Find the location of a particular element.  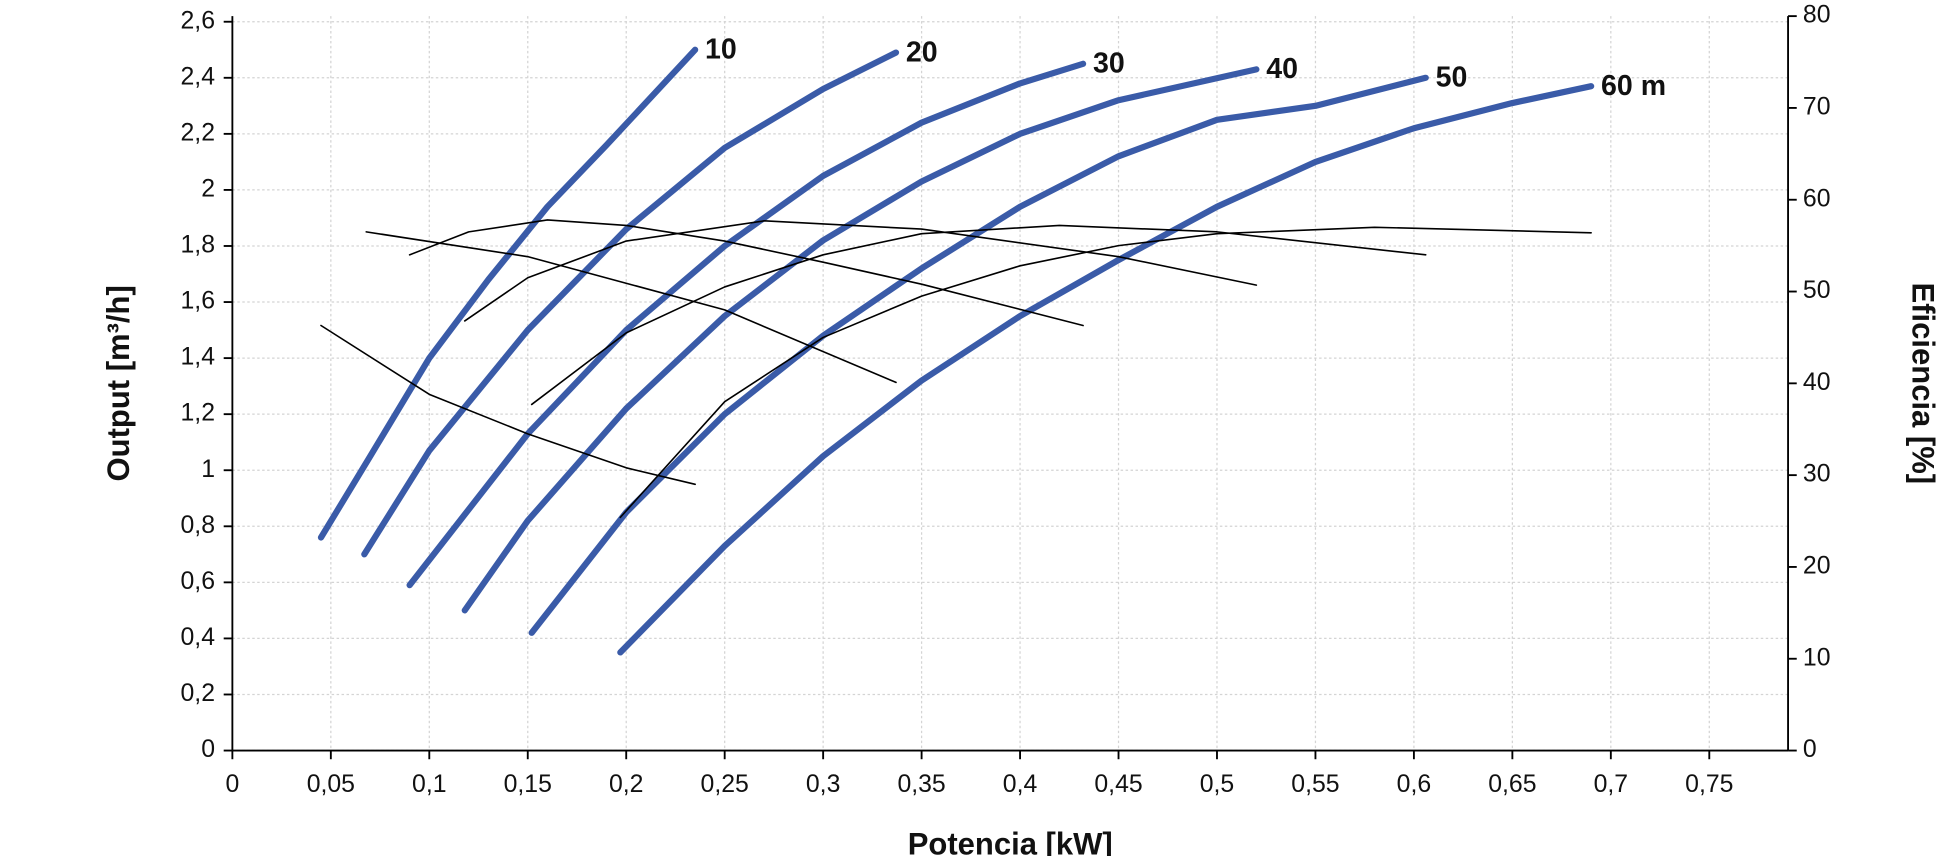

x-axis-title: Potencia [kW] is located at coordinates (1010, 841).